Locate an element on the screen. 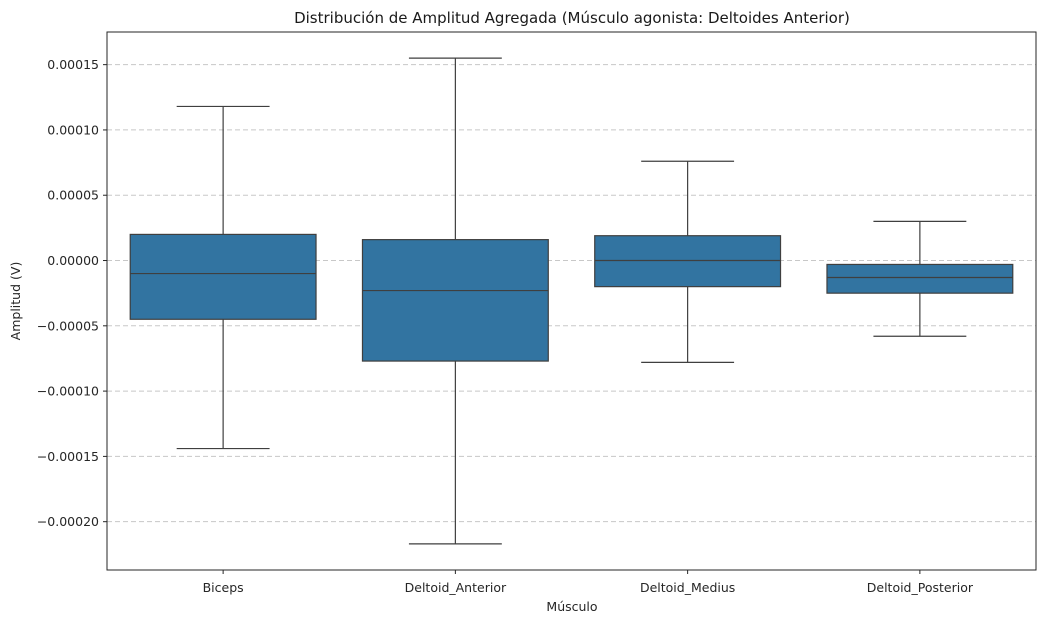  y-tick-label: 0.00015 is located at coordinates (73, 64).